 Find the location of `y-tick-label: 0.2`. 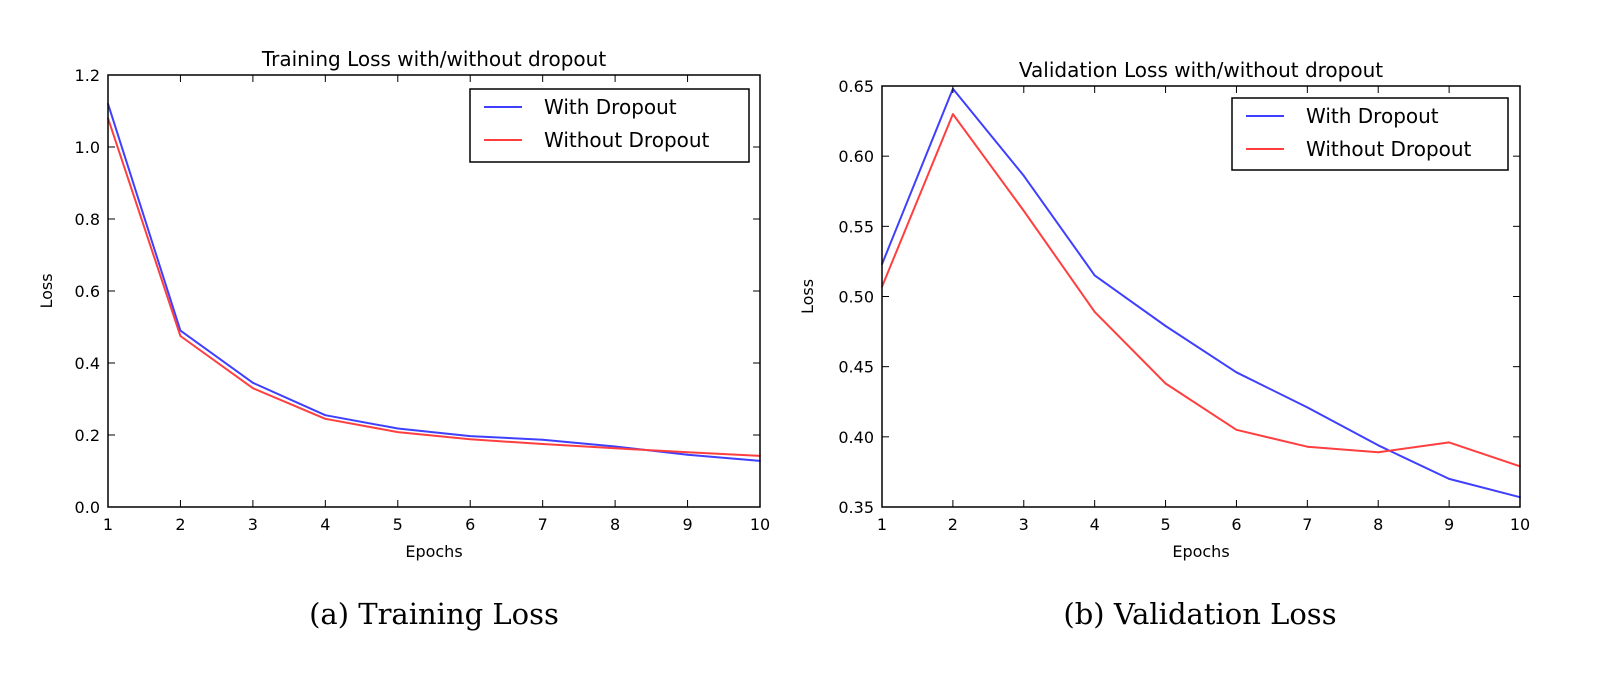

y-tick-label: 0.2 is located at coordinates (87, 435).